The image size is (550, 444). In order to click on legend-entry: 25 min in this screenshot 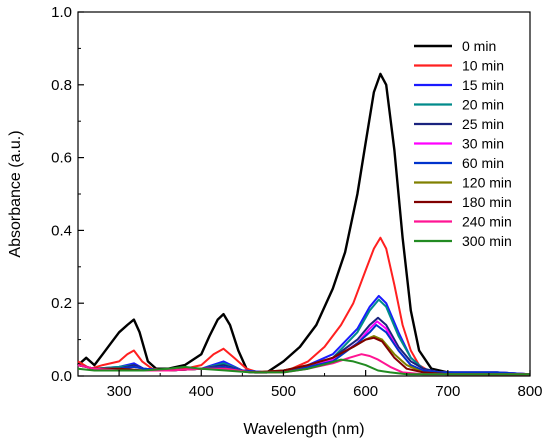, I will do `click(459, 124)`.